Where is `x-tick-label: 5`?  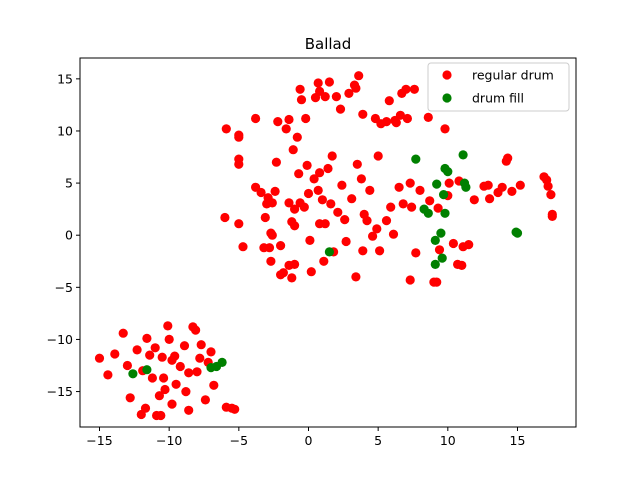
x-tick-label: 5 is located at coordinates (378, 440).